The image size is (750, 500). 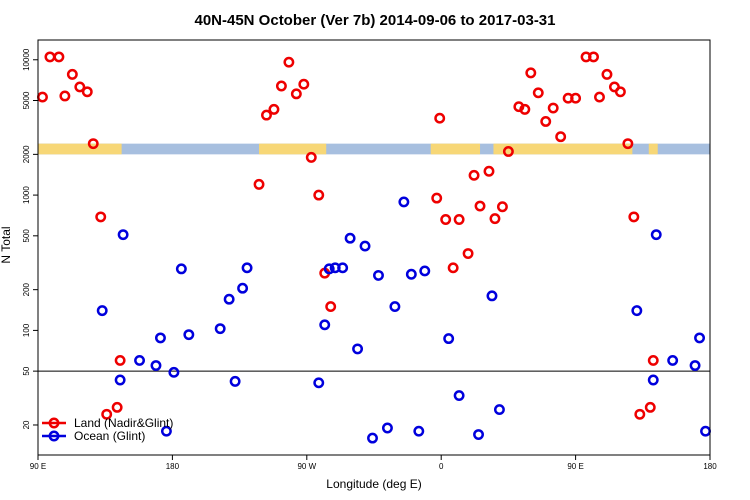 What do you see at coordinates (109, 436) in the screenshot?
I see `legend-ocean-label: Ocean (Glint)` at bounding box center [109, 436].